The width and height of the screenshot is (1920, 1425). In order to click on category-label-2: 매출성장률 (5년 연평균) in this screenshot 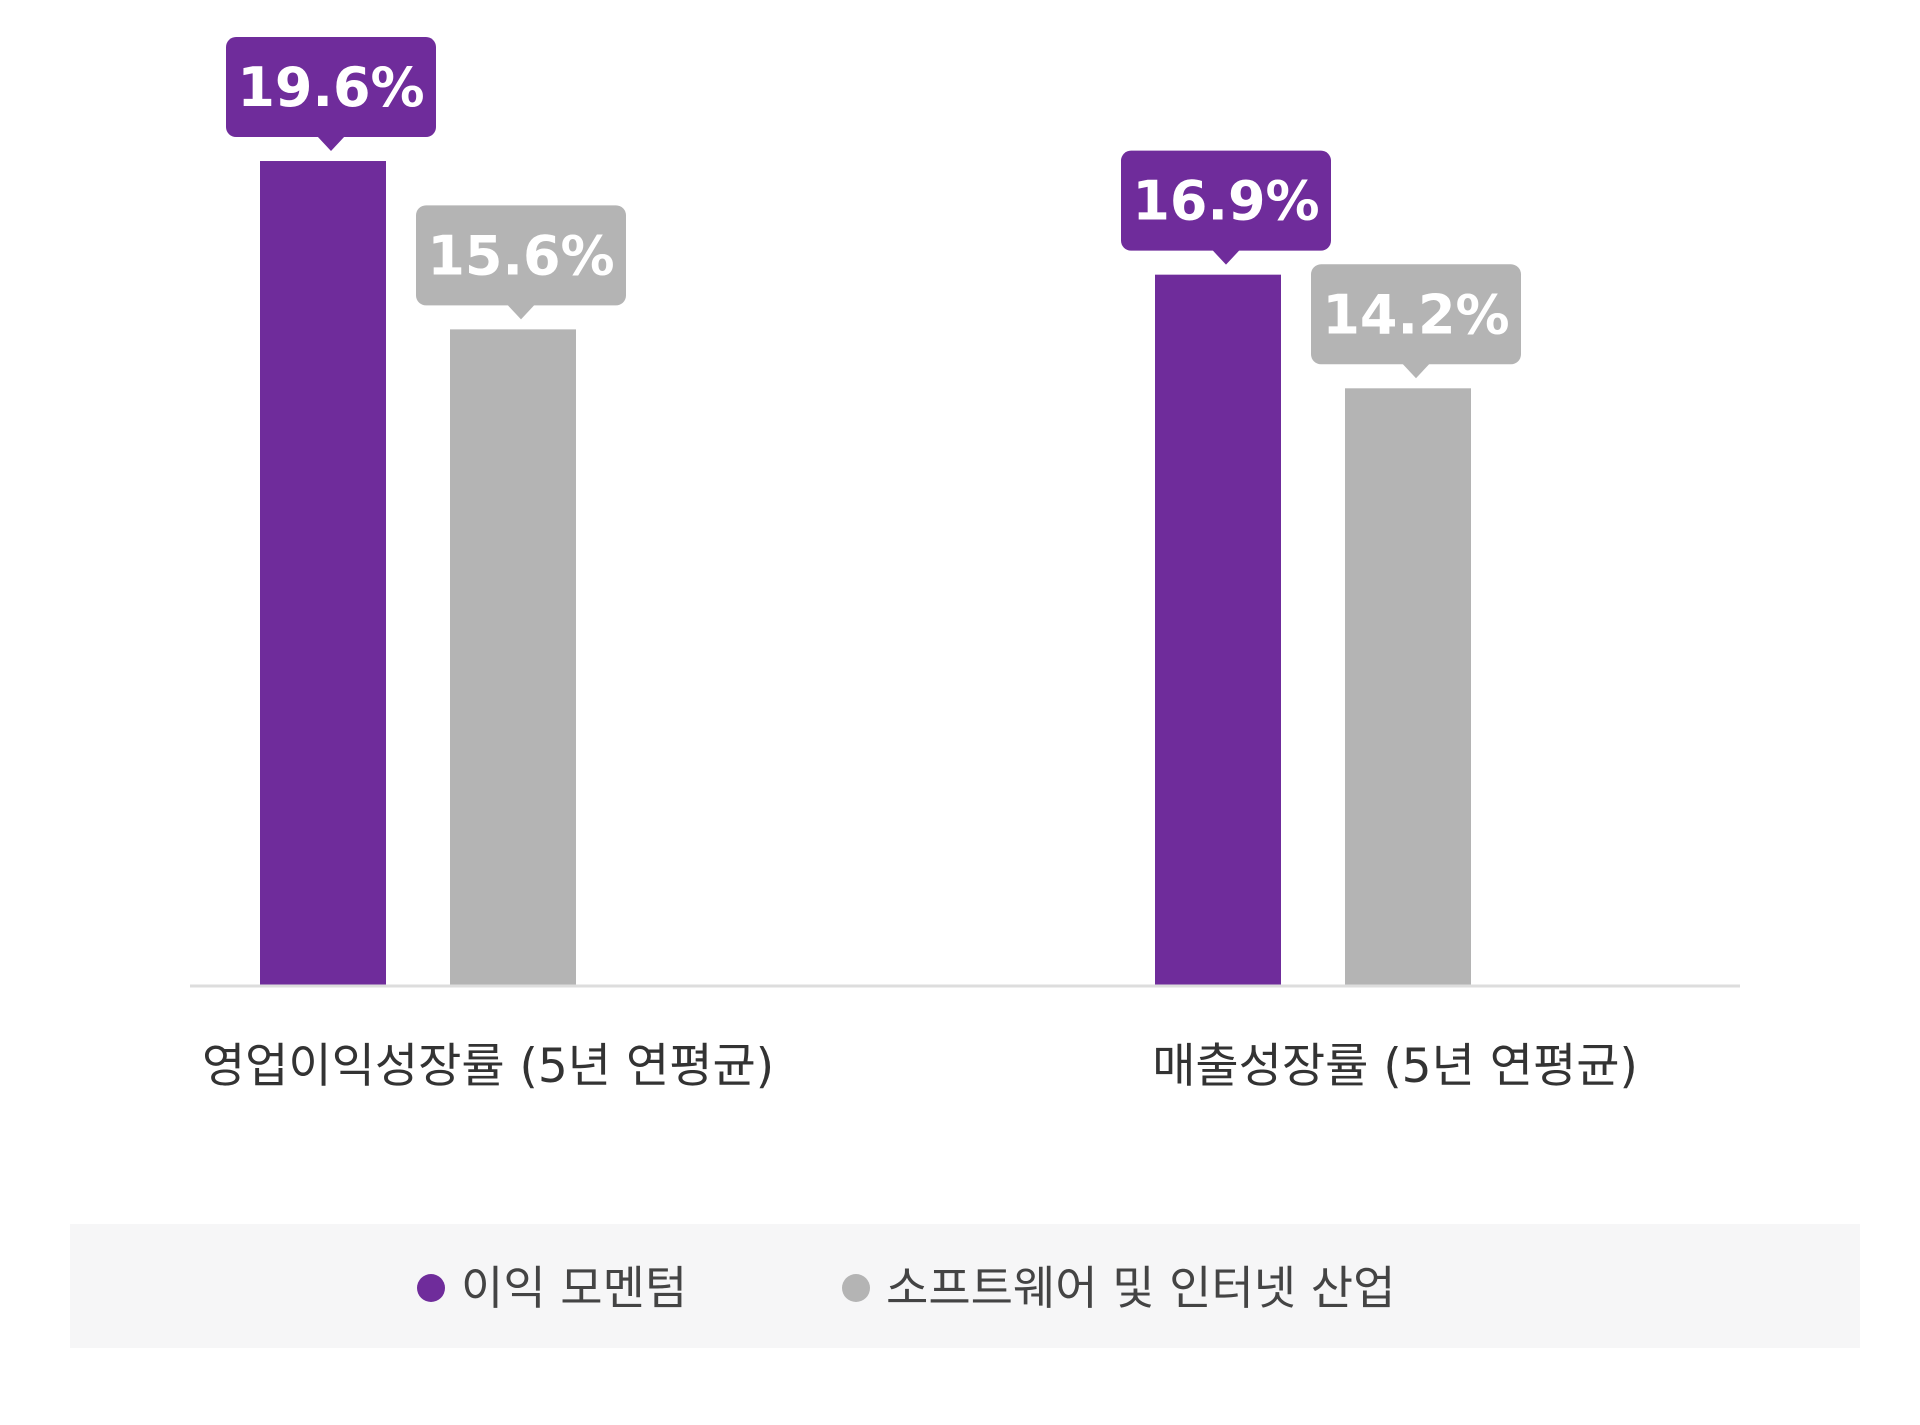, I will do `click(1395, 1066)`.